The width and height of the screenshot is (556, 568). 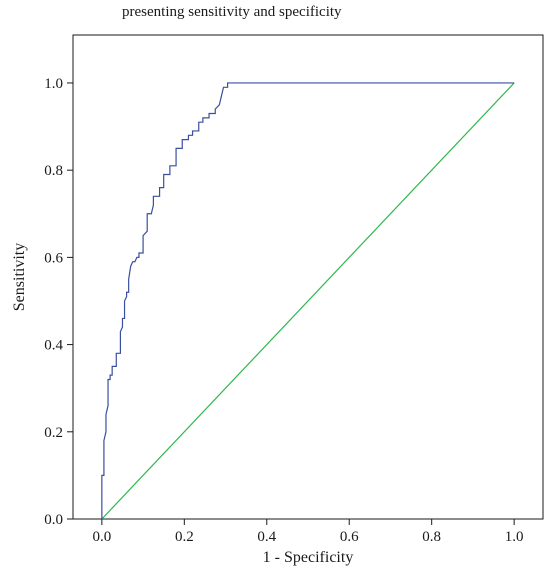 I want to click on y-tick-label: 1.0, so click(x=53, y=84).